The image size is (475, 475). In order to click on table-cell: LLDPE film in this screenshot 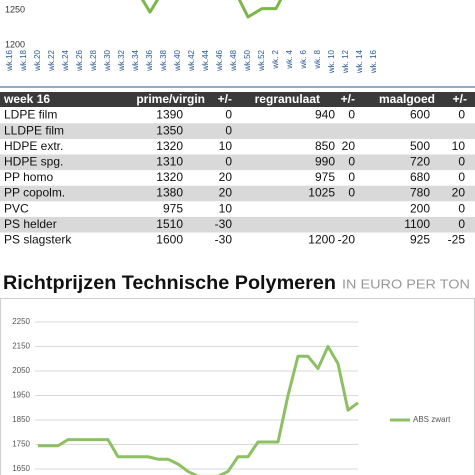, I will do `click(34, 130)`.